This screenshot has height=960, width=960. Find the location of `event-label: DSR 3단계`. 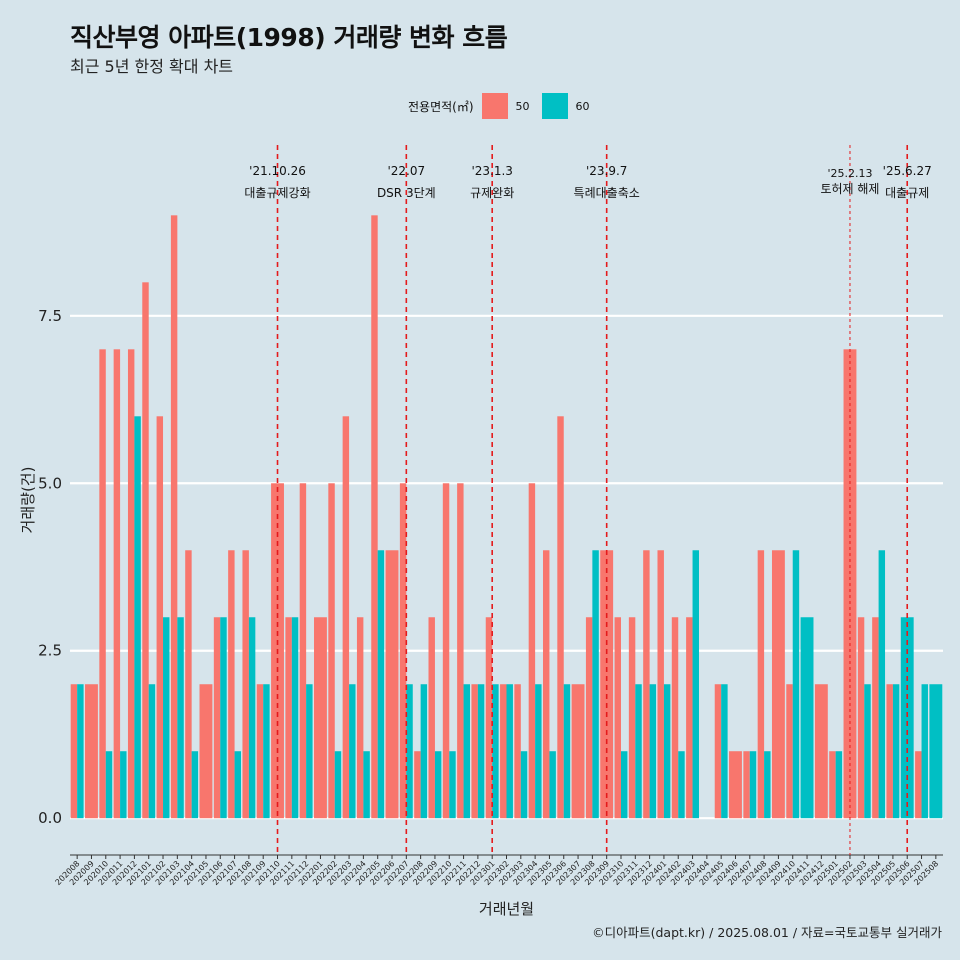

event-label: DSR 3단계 is located at coordinates (406, 193).